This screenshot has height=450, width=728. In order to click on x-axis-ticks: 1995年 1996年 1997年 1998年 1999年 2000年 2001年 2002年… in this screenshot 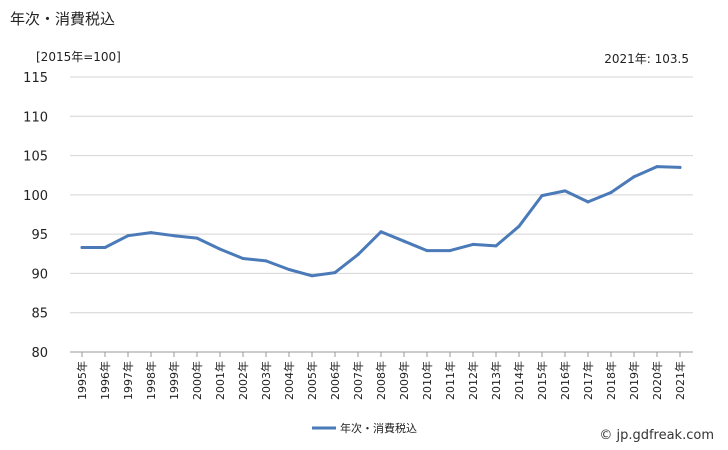, I will do `click(381, 376)`.